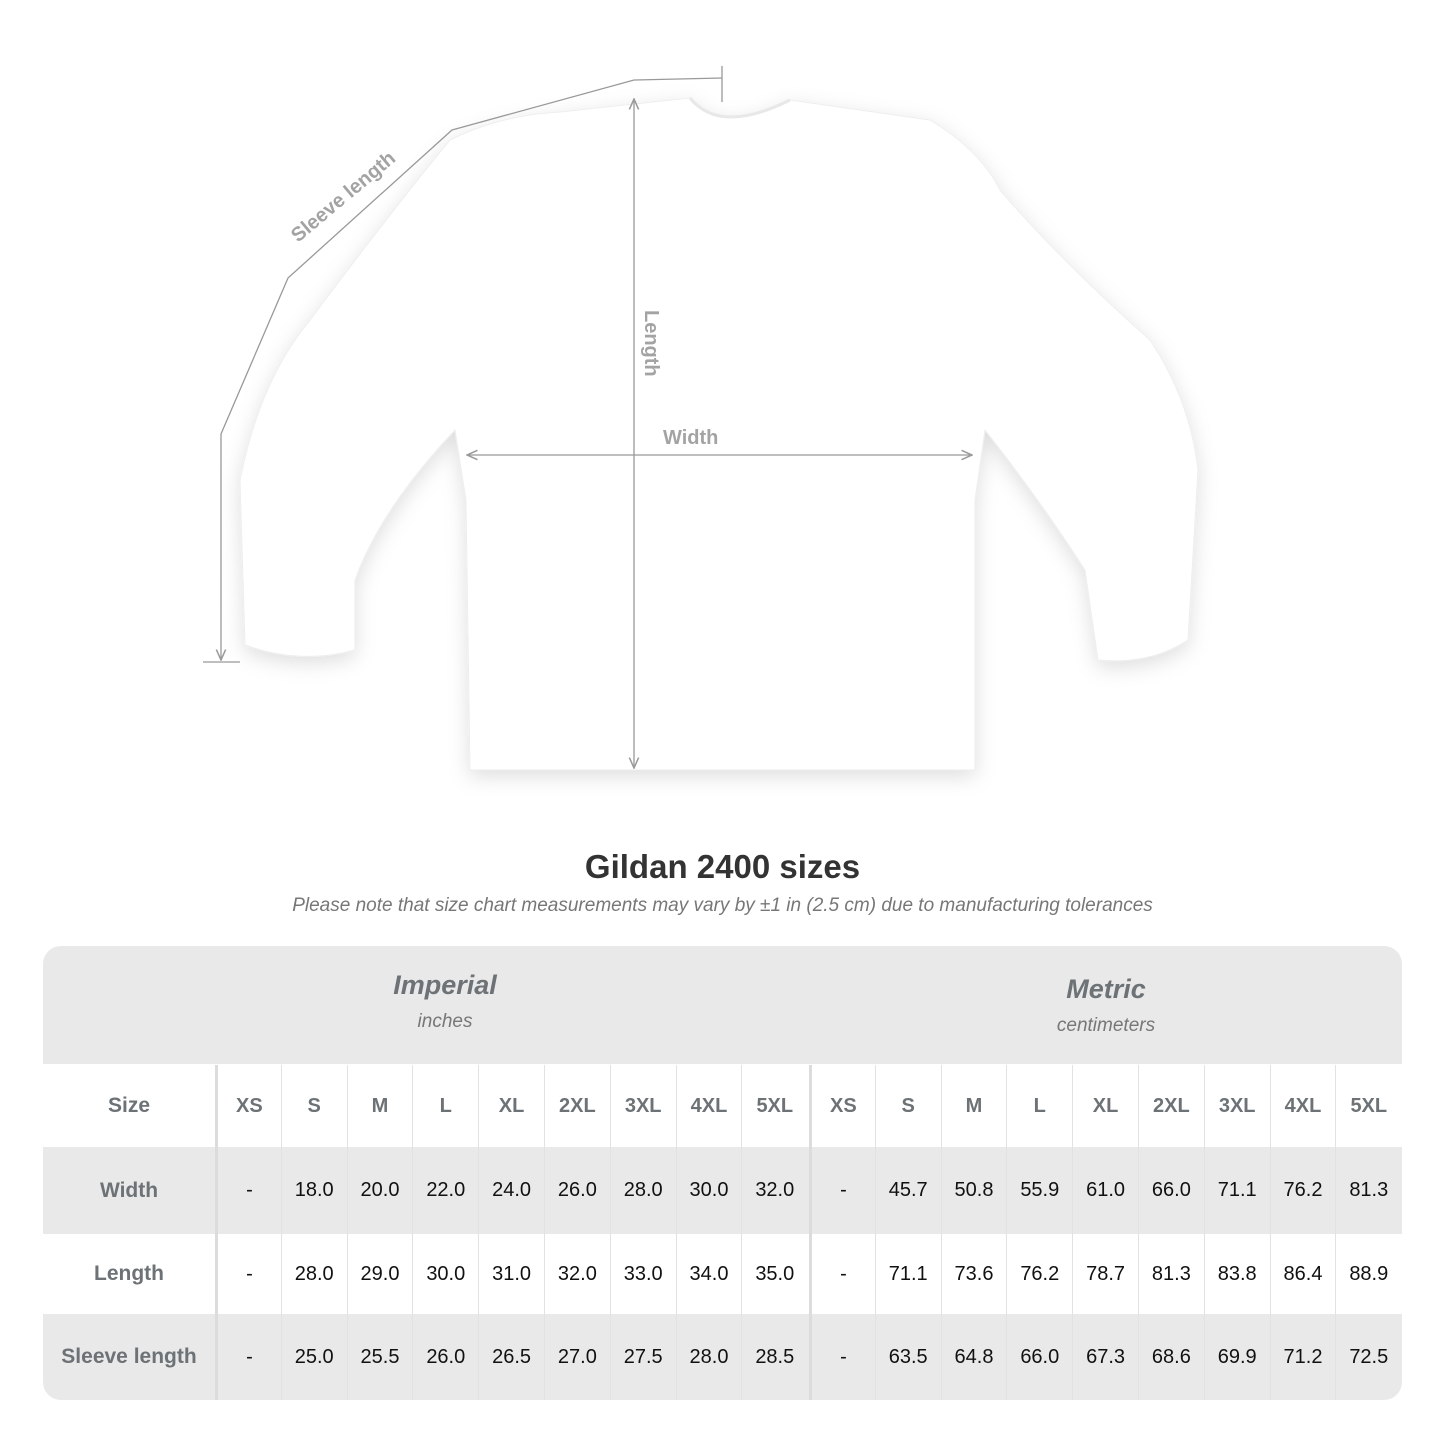 The image size is (1445, 1445). I want to click on metric-cell: 45.7, so click(907, 1190).